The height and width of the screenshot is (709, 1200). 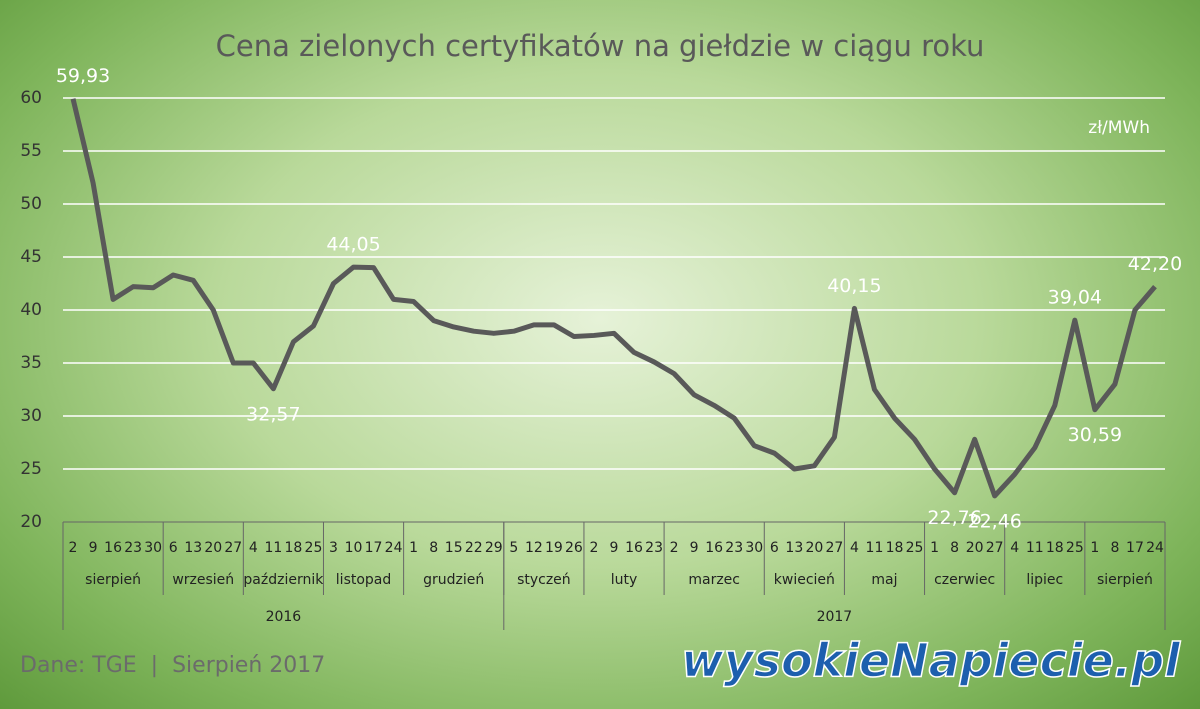 I want to click on x-tick-label: 29, so click(x=494, y=548).